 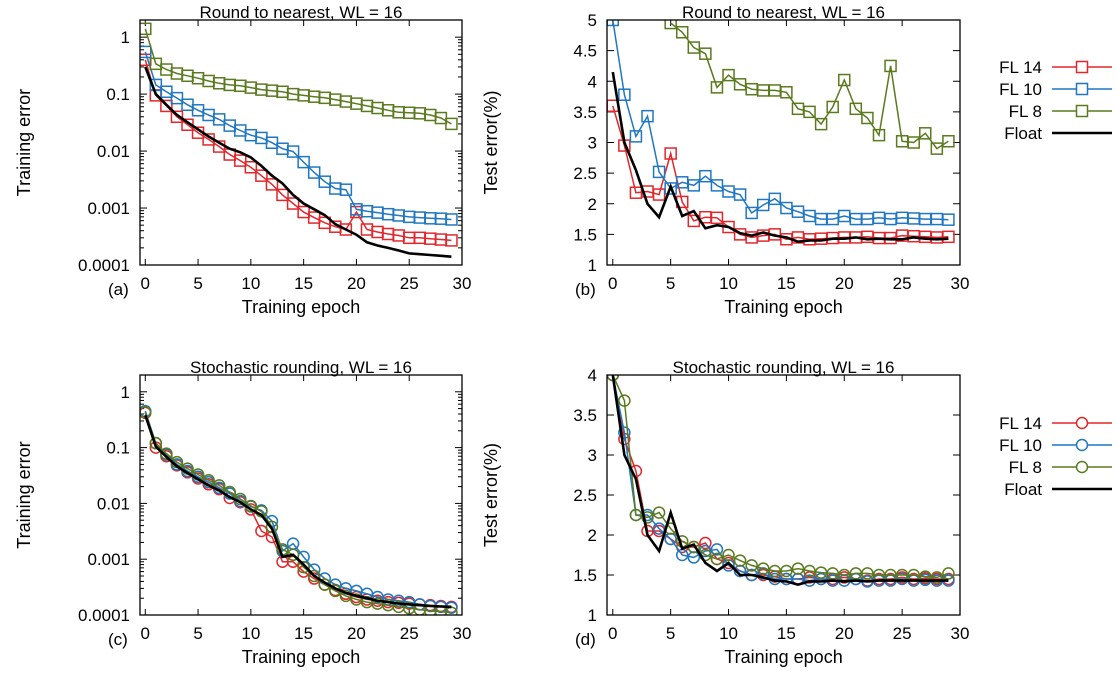 I want to click on y-tick-label: 3.5, so click(x=585, y=112).